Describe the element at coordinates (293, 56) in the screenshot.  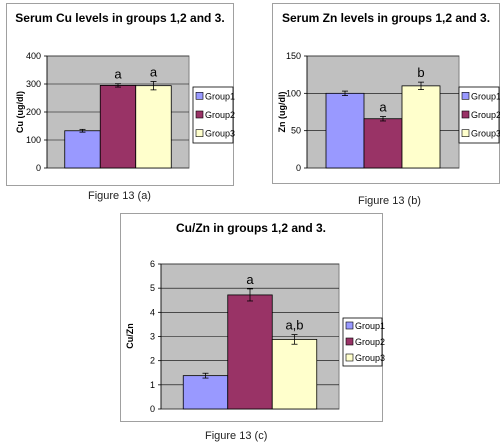
I see `y-tick-label: 150` at that location.